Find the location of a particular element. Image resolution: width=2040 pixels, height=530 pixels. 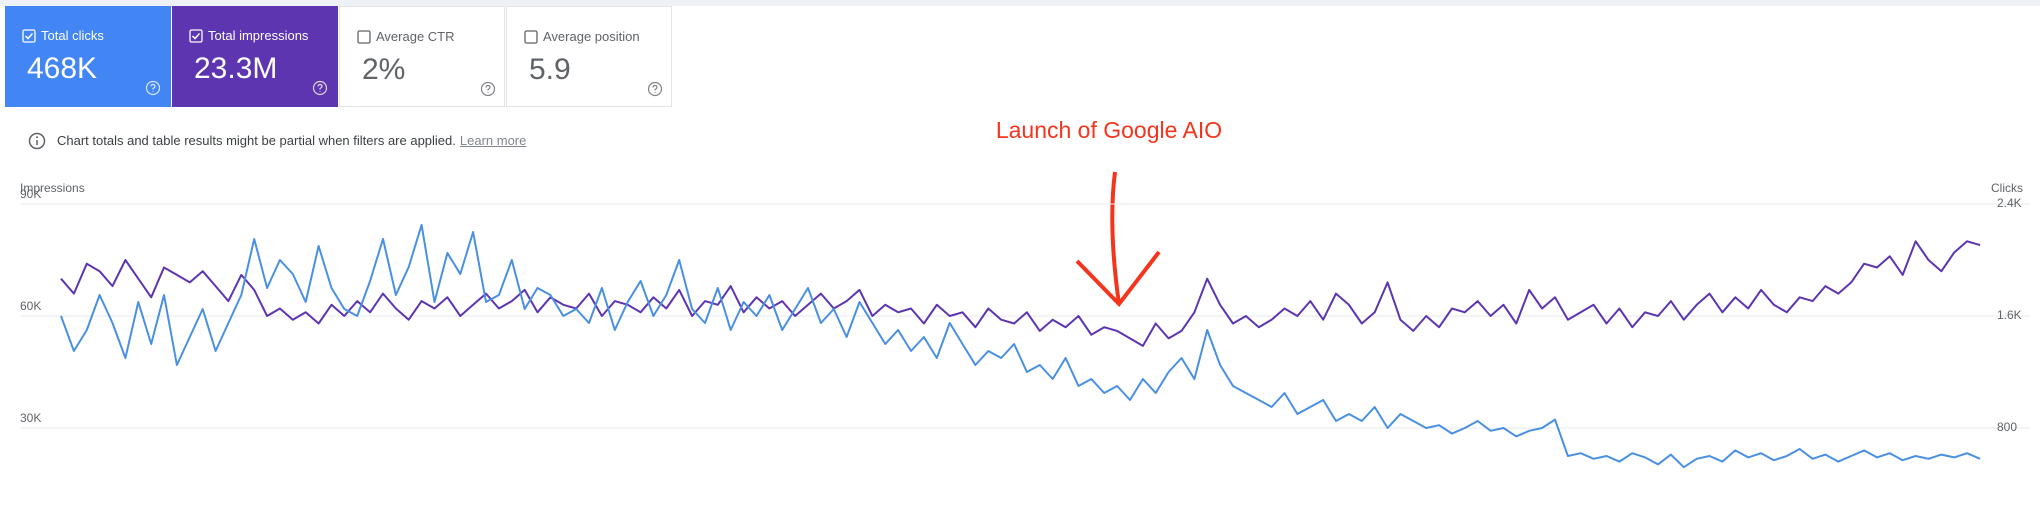

metric-card: Total impressions 23.3M is located at coordinates (255, 56).